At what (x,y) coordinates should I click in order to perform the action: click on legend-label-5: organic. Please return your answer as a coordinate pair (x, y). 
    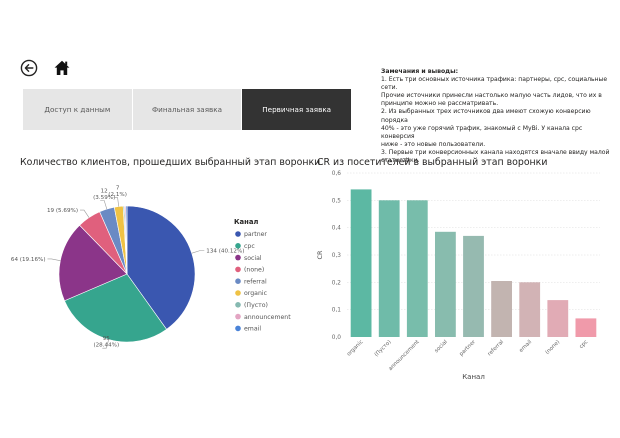
    Looking at the image, I should click on (256, 293).